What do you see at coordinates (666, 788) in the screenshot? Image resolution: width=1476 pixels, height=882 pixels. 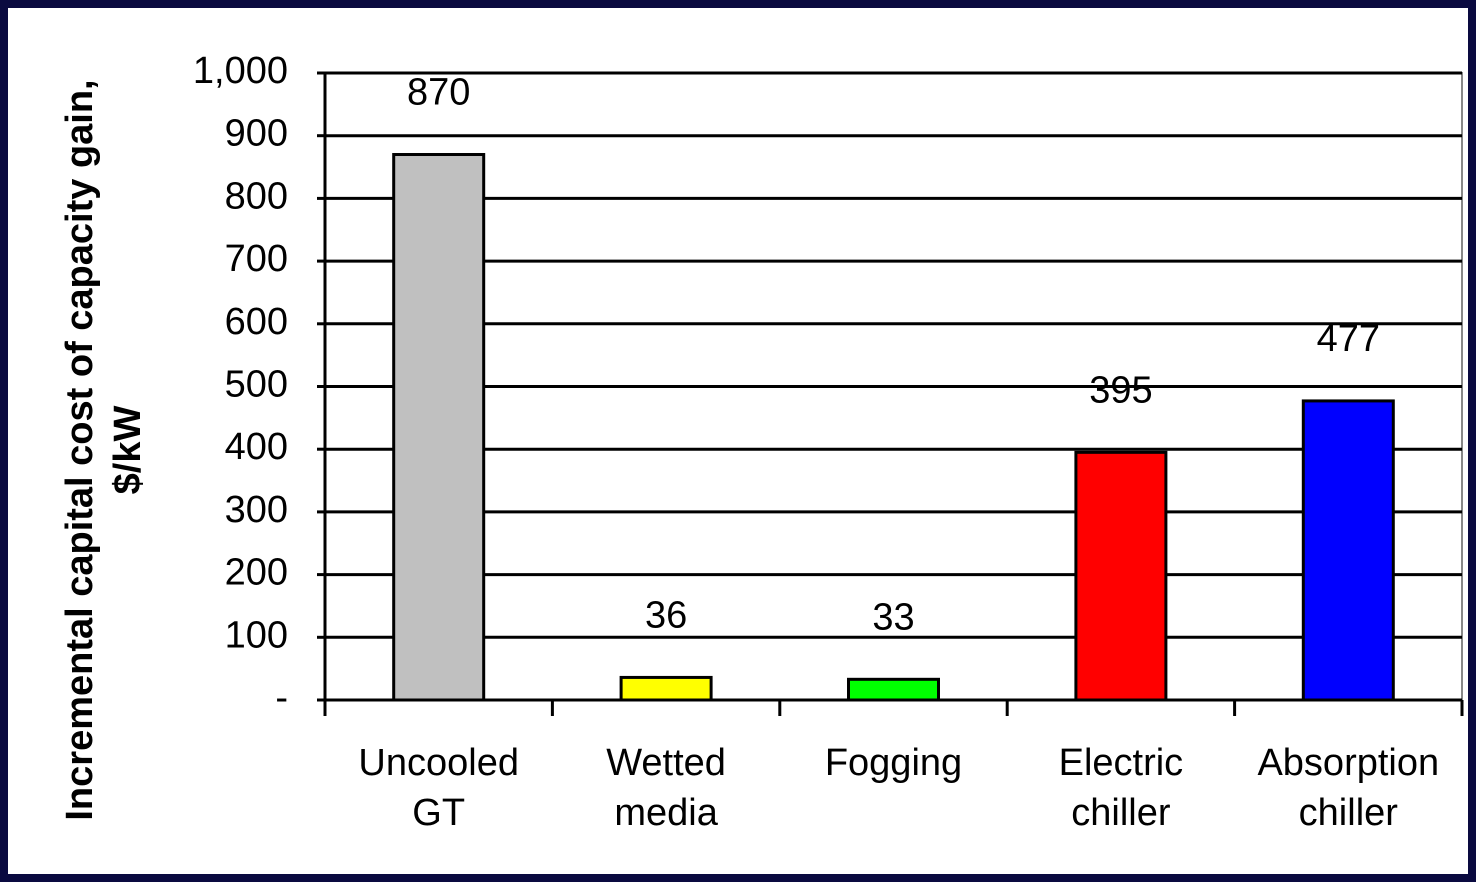 I see `x-tick-label: Wetted media` at bounding box center [666, 788].